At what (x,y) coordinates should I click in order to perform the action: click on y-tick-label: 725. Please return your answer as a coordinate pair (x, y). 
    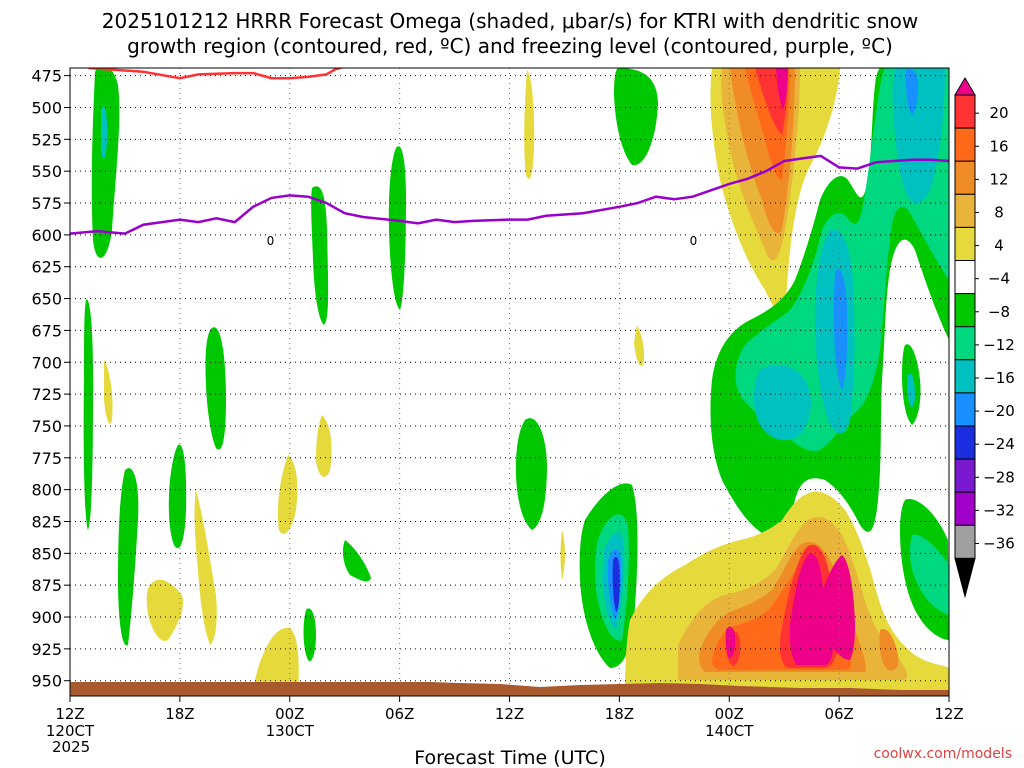
    Looking at the image, I should click on (46, 394).